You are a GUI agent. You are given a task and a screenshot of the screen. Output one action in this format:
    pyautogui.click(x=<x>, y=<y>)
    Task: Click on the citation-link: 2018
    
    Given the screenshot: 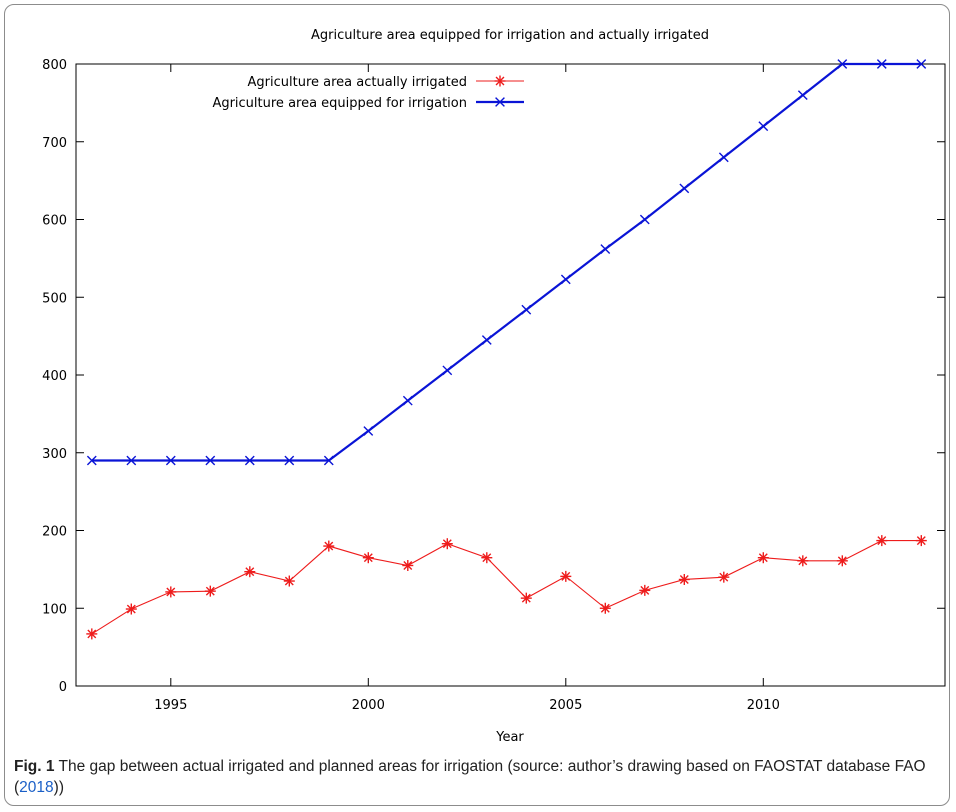 What is the action you would take?
    pyautogui.click(x=36, y=787)
    